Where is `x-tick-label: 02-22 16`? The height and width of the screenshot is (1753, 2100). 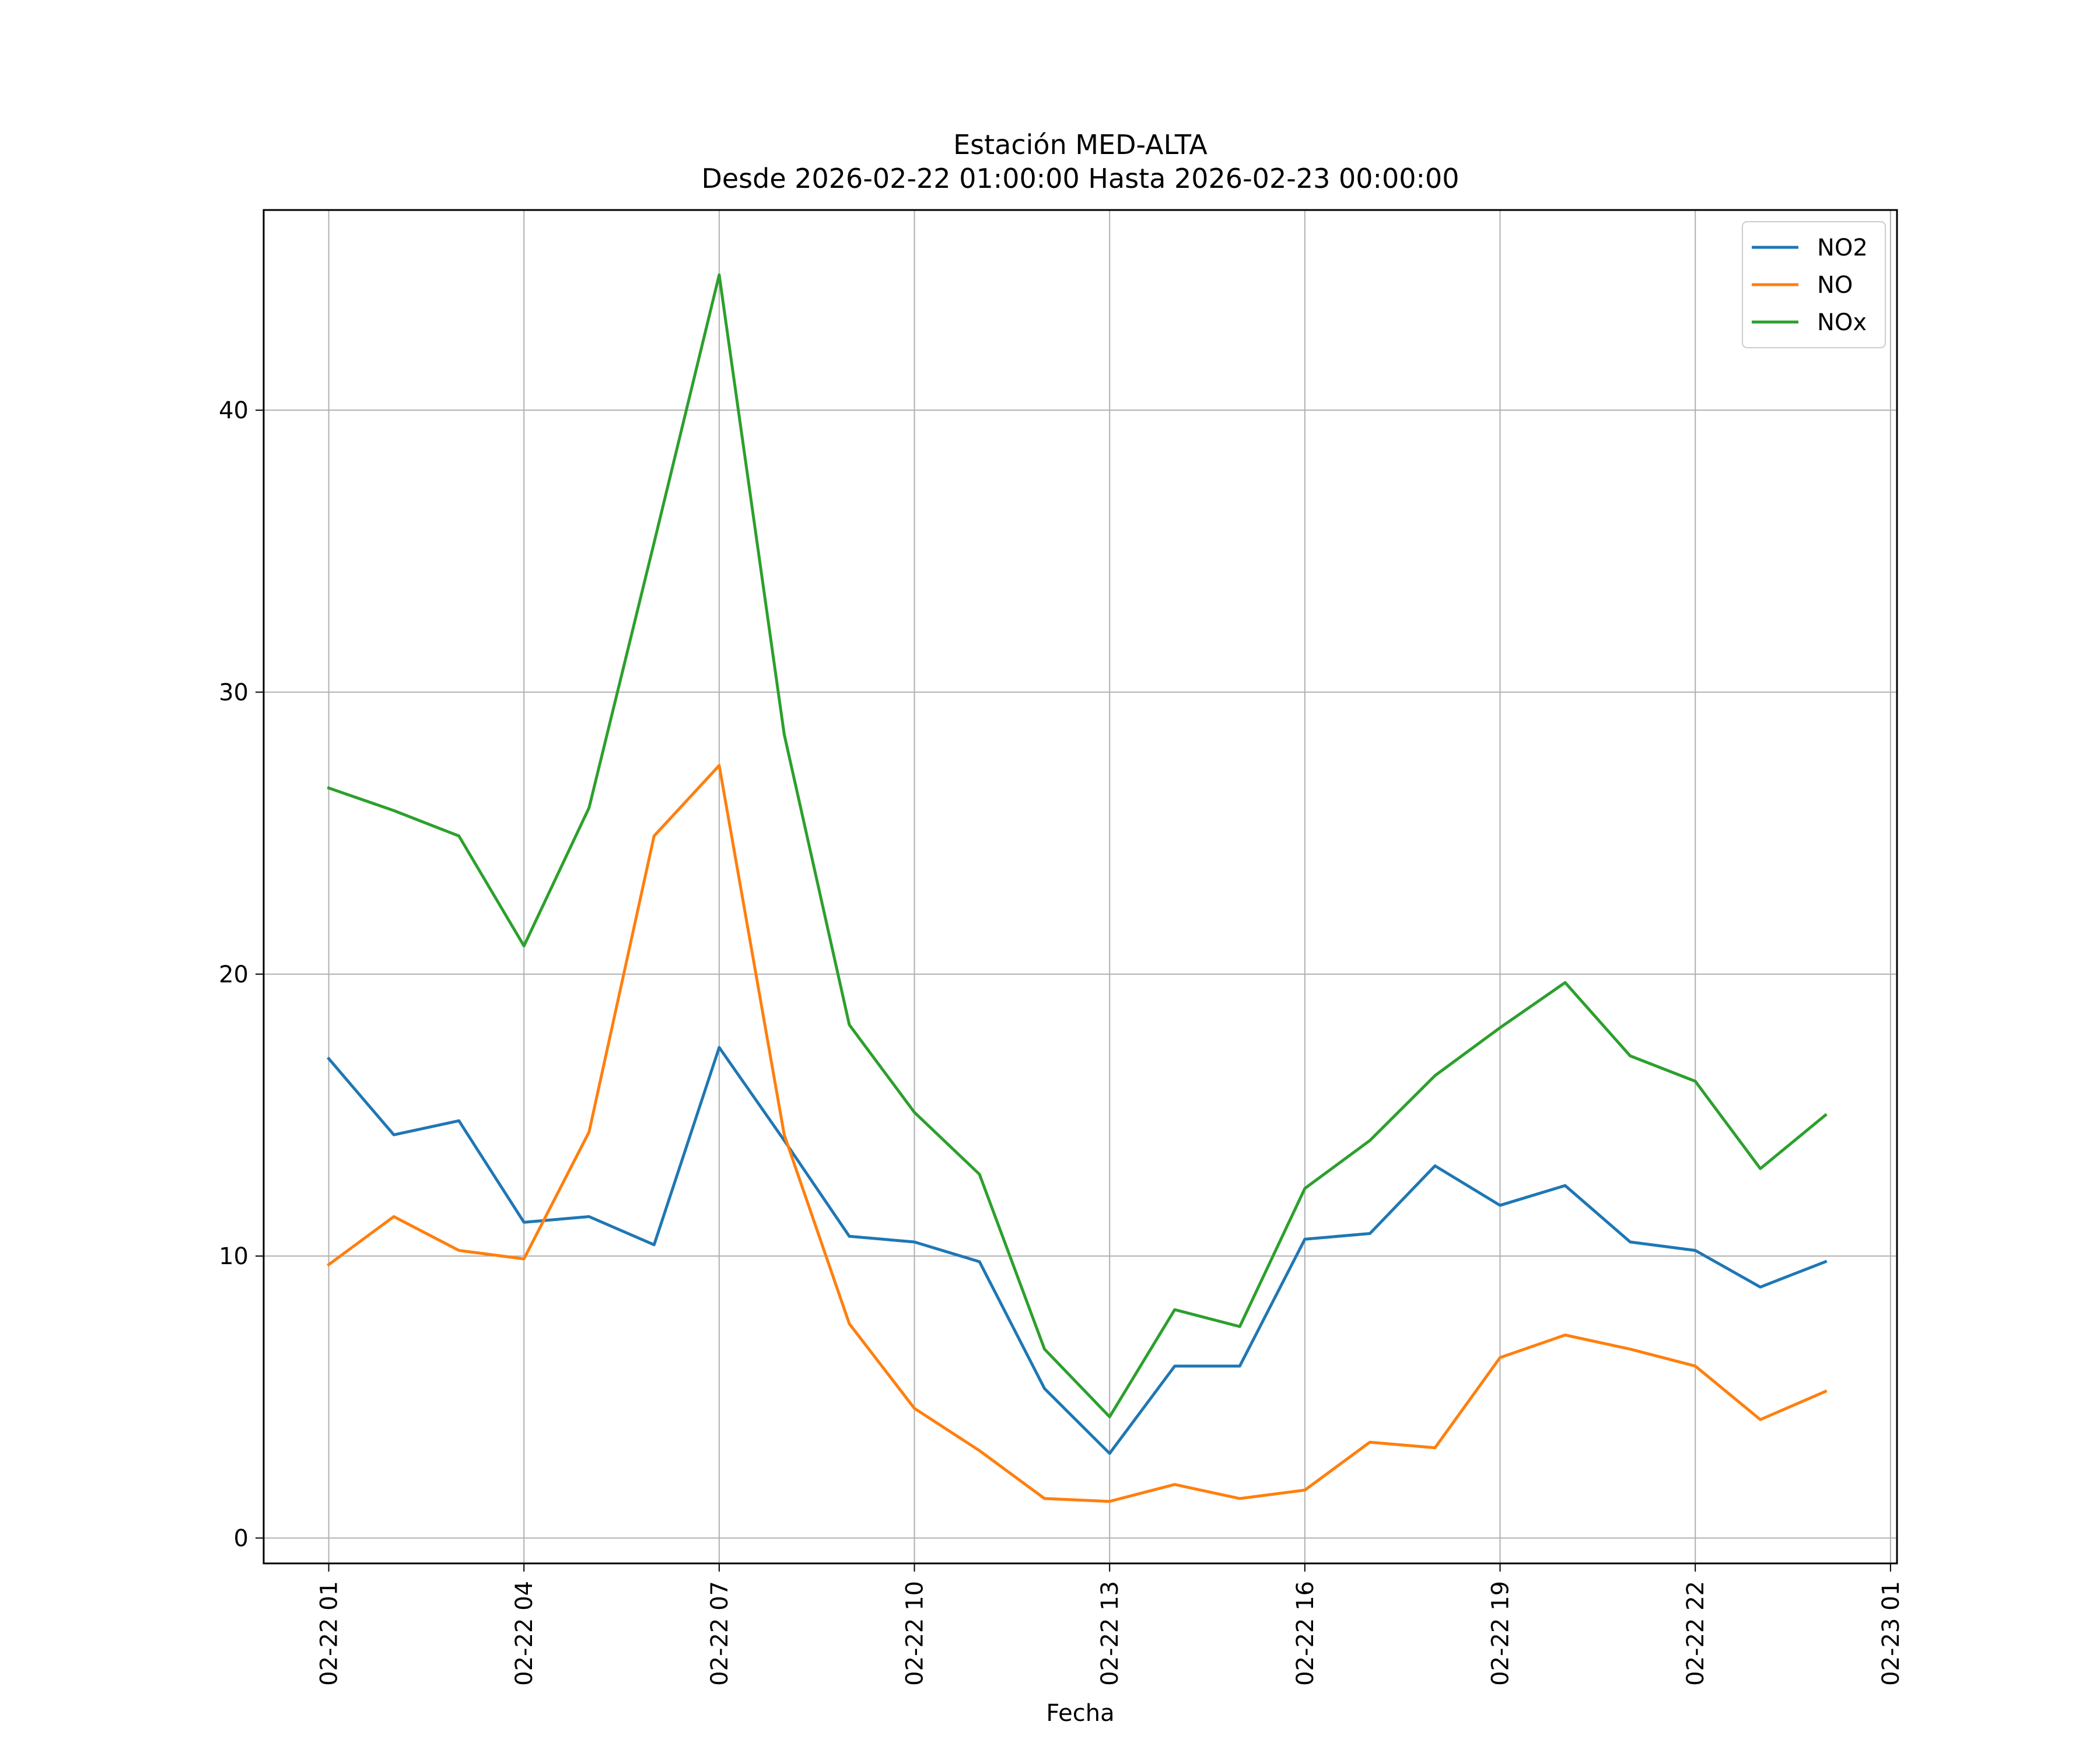
x-tick-label: 02-22 16 is located at coordinates (1305, 1633).